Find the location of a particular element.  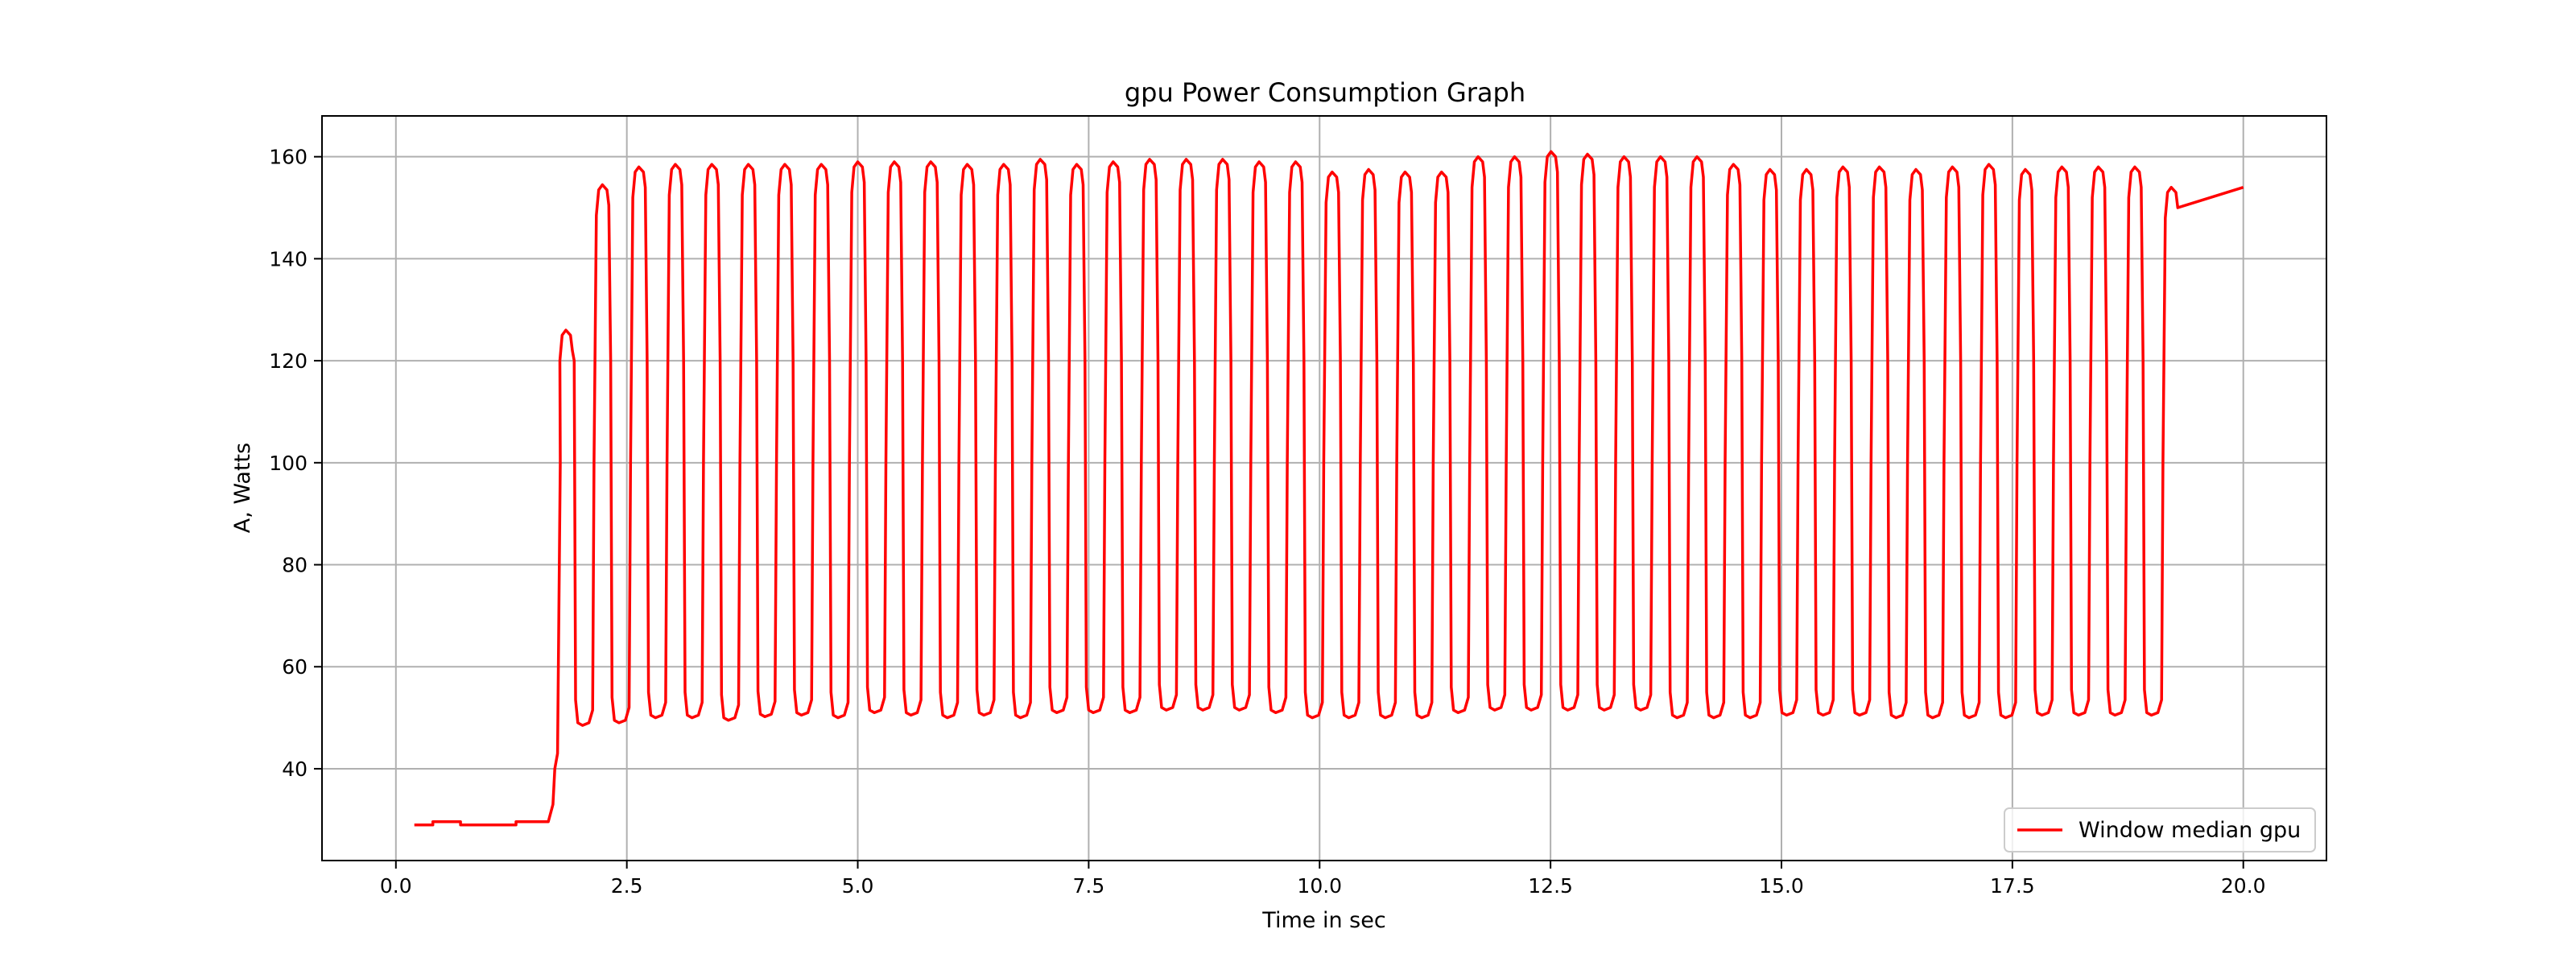

x-tick-label: 12.5 is located at coordinates (1550, 886).